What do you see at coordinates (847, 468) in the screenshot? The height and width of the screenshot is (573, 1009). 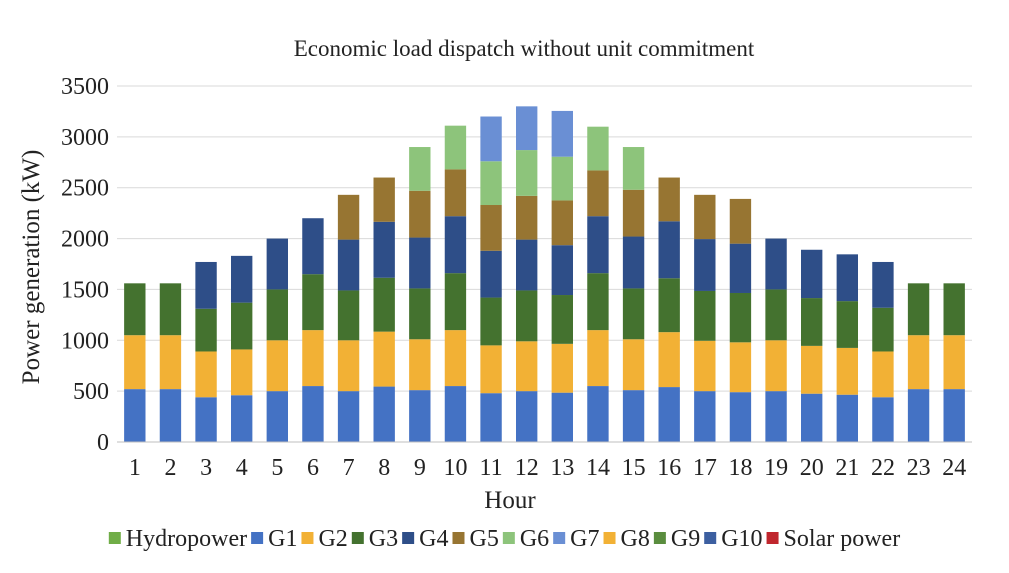 I see `x-tick-label: 21` at bounding box center [847, 468].